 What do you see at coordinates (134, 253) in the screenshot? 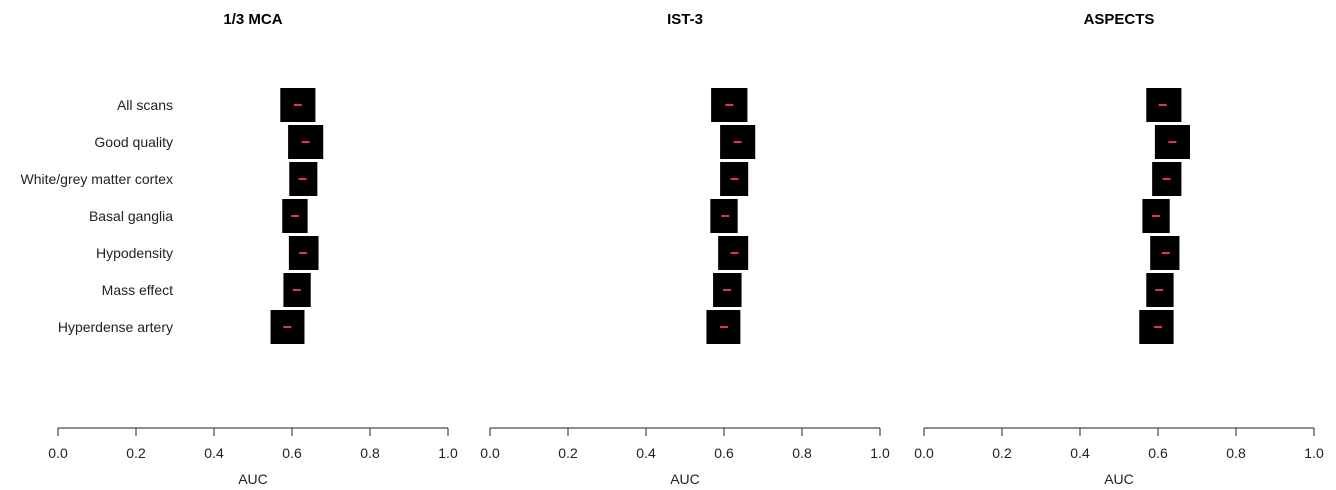
I see `row-label: Hypodensity` at bounding box center [134, 253].